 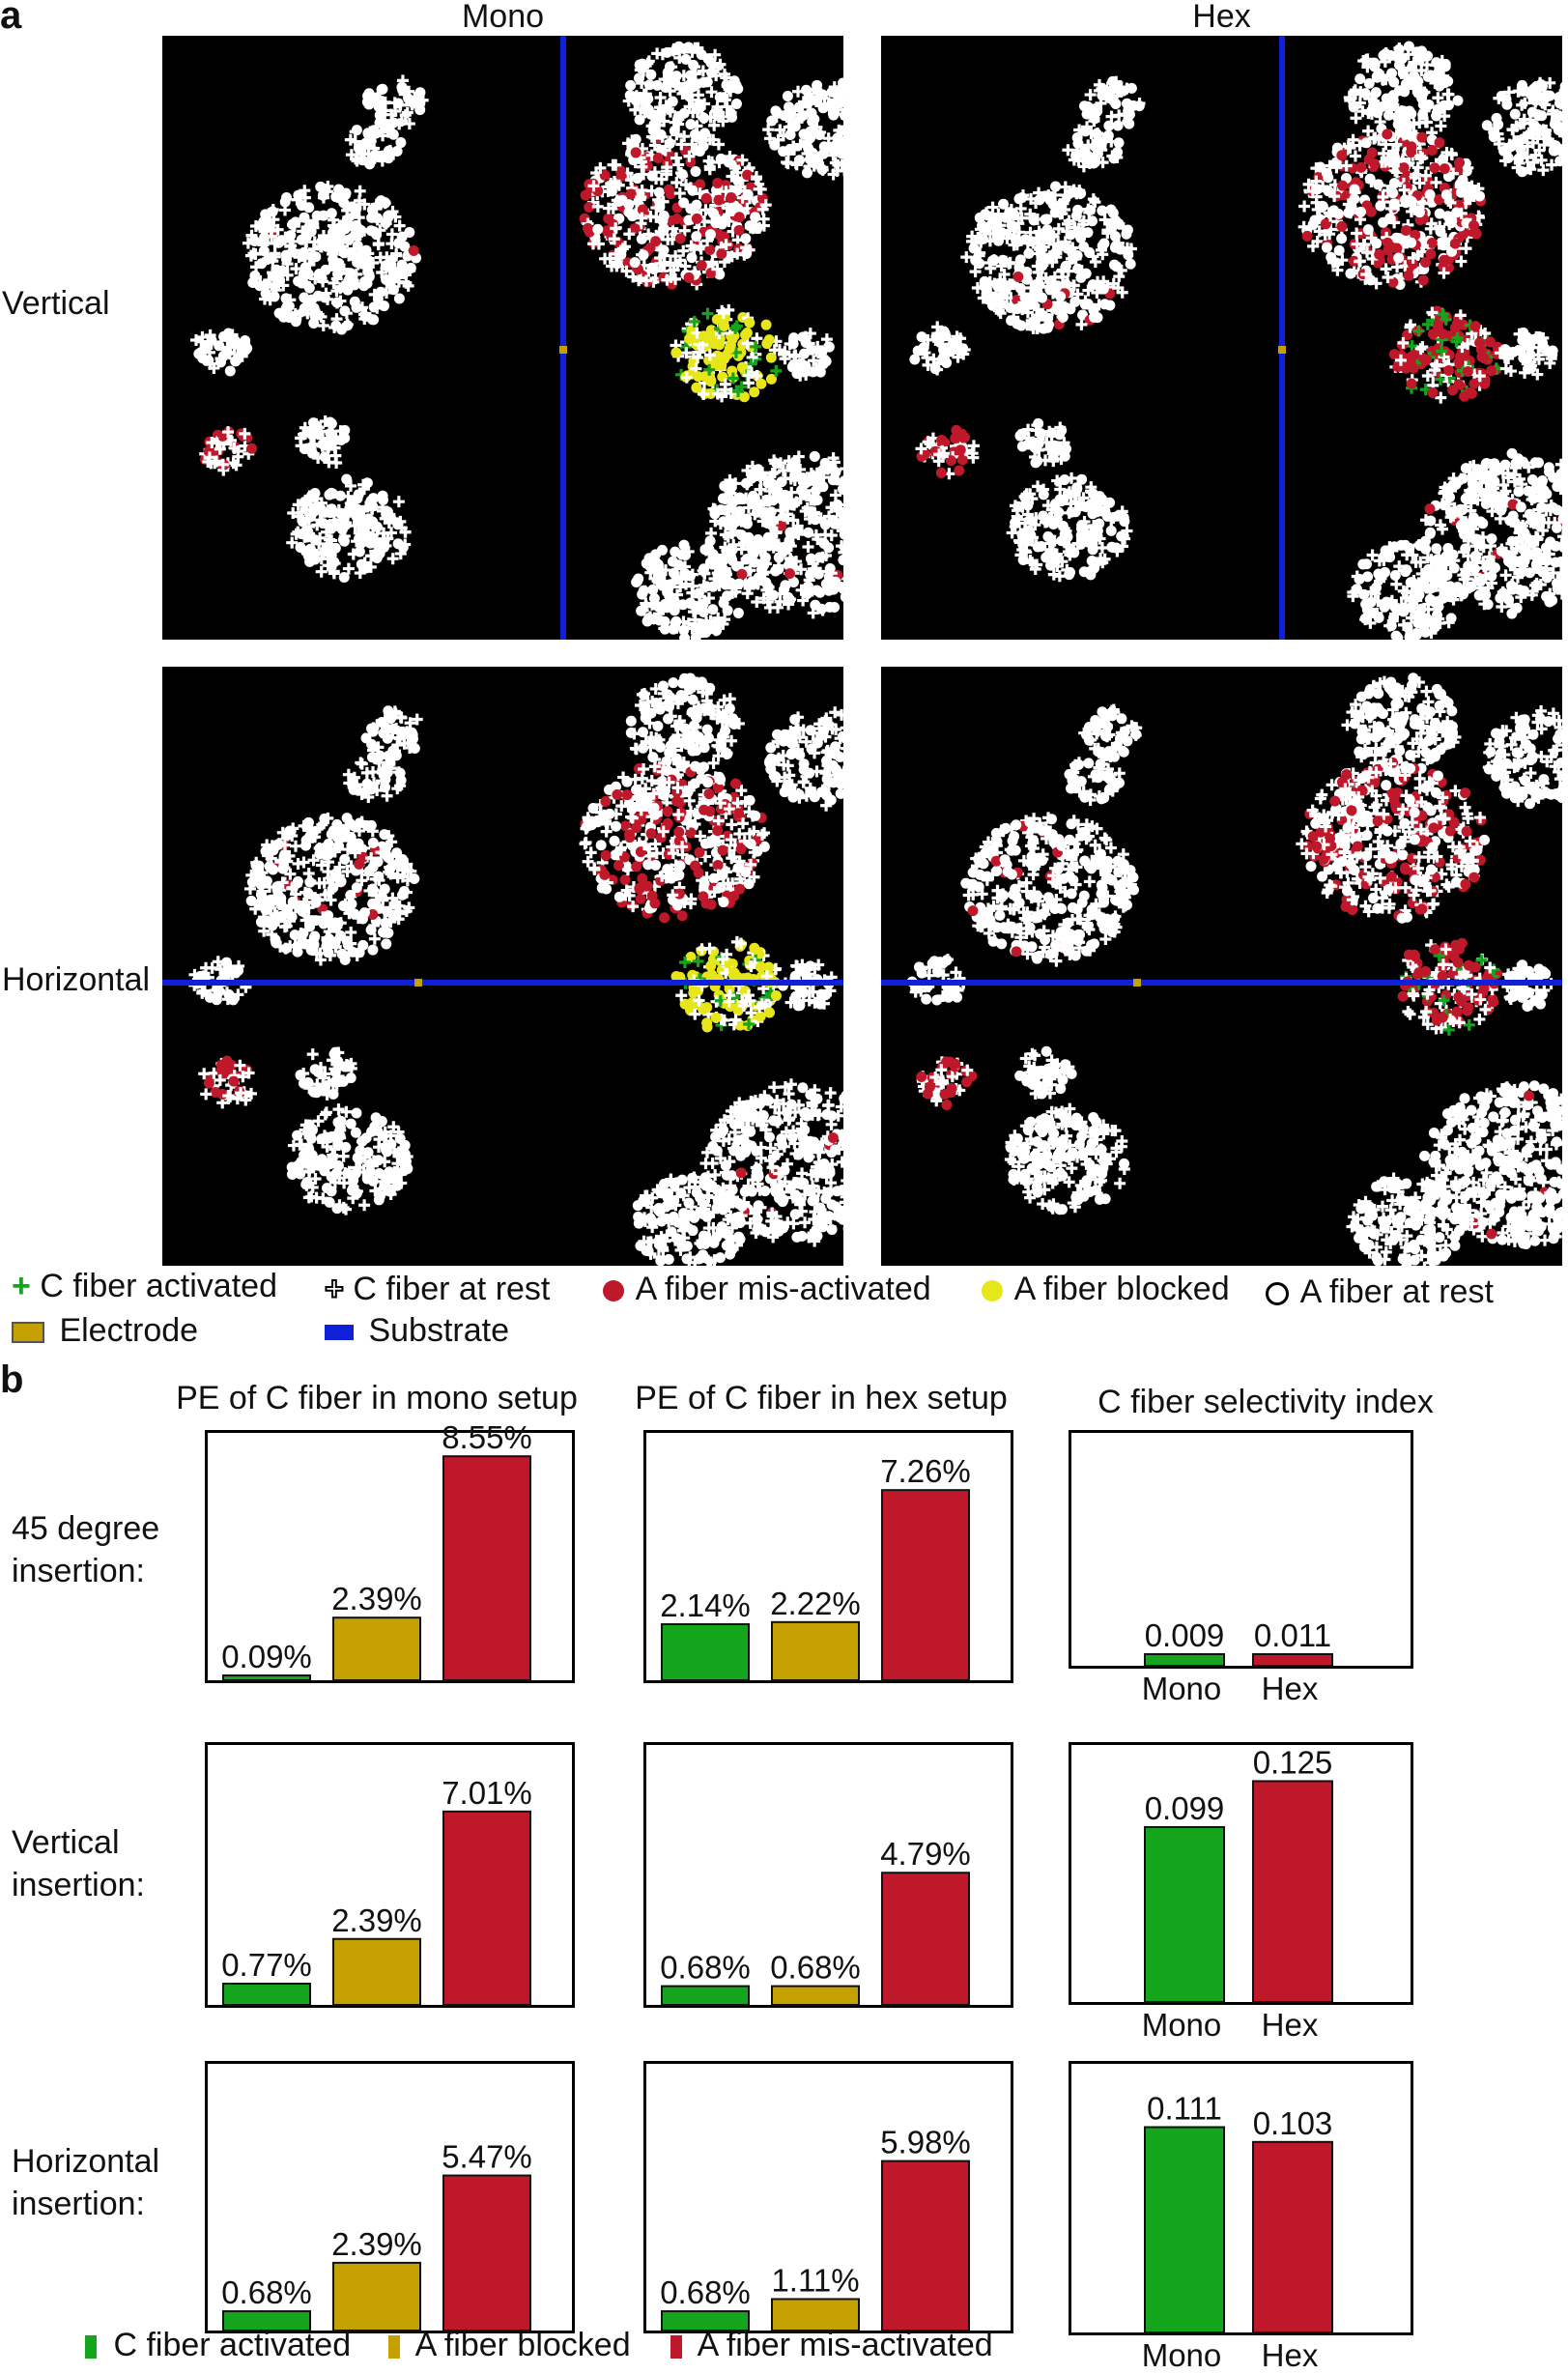 I want to click on legend-label: C fiber at rest, so click(x=451, y=1289).